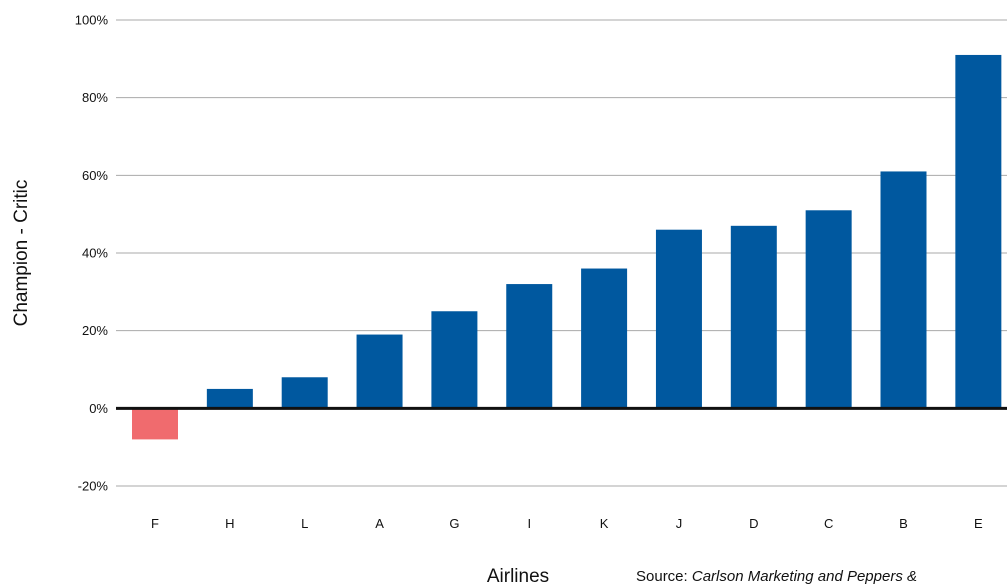 This screenshot has width=1007, height=587. I want to click on x-tick-label: A, so click(379, 523).